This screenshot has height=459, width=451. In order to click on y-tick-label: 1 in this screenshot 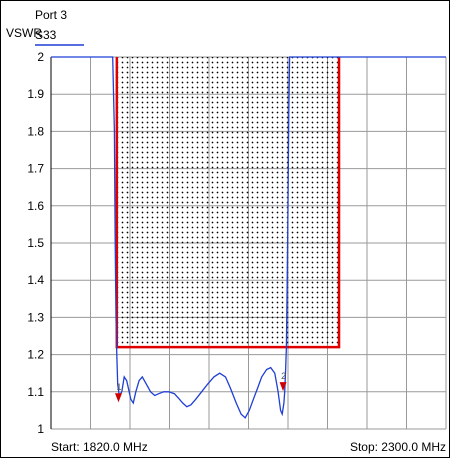, I will do `click(40, 429)`.